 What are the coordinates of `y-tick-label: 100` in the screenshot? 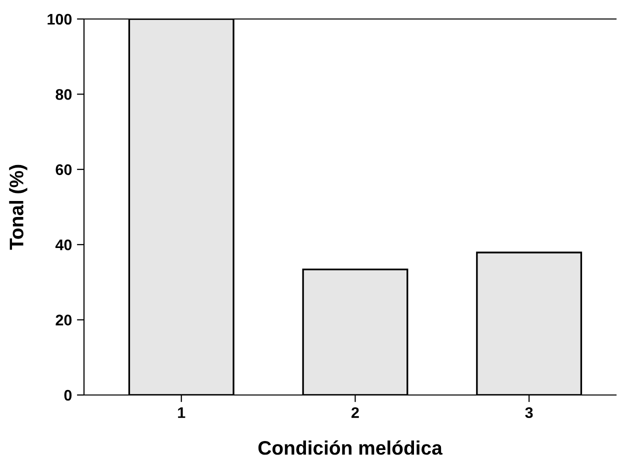 It's located at (60, 19).